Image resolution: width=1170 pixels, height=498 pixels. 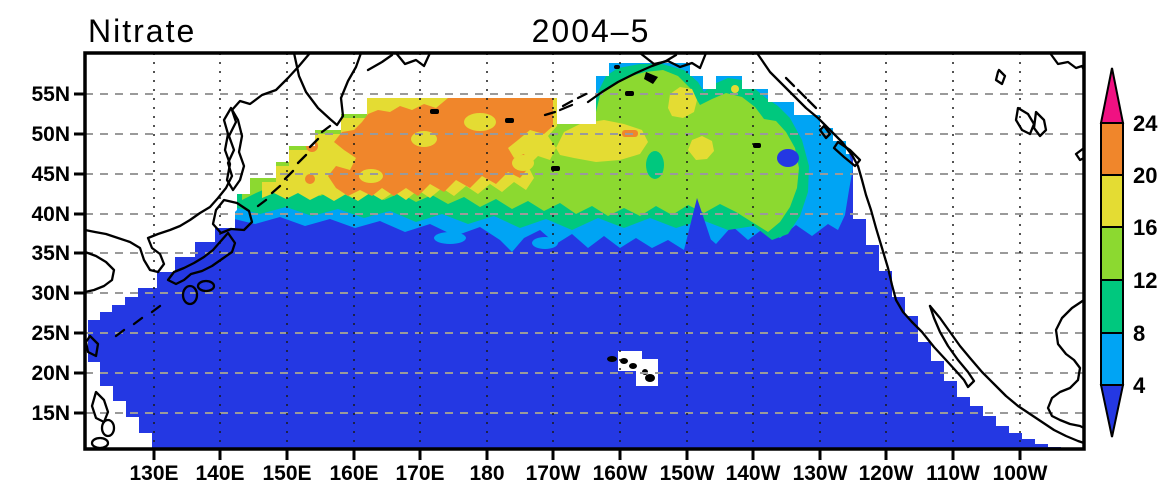 I want to click on baja-california, so click(x=943, y=346).